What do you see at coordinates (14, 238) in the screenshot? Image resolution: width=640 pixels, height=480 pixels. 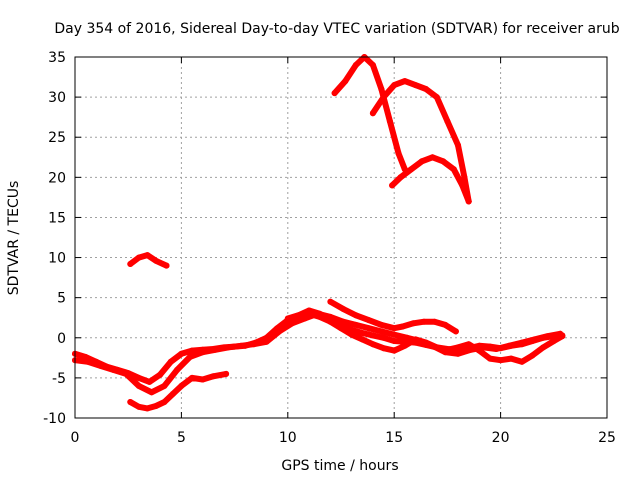 I see `y-axis-label: SDTVAR / TECUs` at bounding box center [14, 238].